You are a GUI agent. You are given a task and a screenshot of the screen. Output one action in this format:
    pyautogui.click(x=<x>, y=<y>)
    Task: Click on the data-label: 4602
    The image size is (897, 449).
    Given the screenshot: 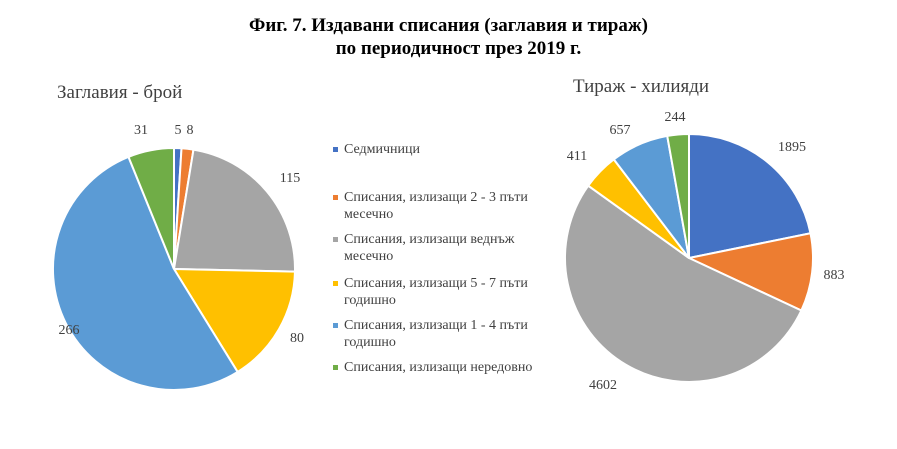 What is the action you would take?
    pyautogui.click(x=603, y=385)
    